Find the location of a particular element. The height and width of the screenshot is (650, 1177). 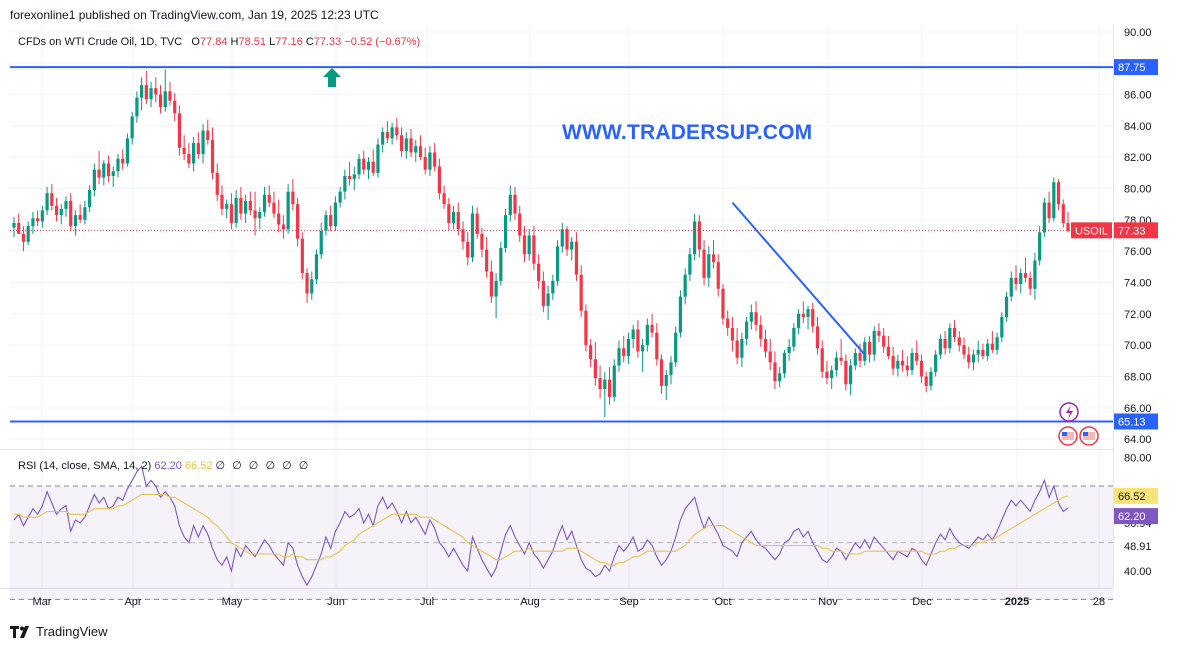

rsi-empty-slots: ∅ ∅ ∅ ∅ ∅ ∅ is located at coordinates (263, 466).